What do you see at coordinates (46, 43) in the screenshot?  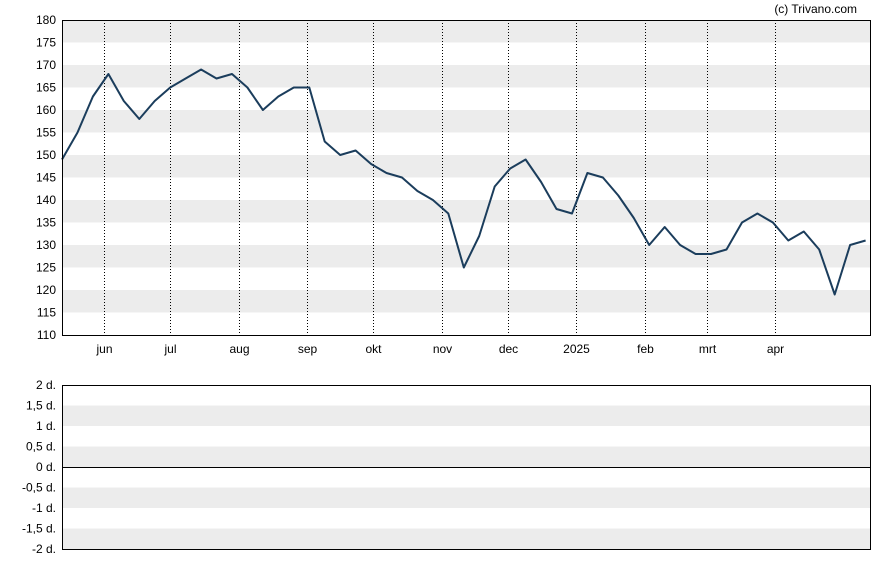 I see `y-tick-label: 175` at bounding box center [46, 43].